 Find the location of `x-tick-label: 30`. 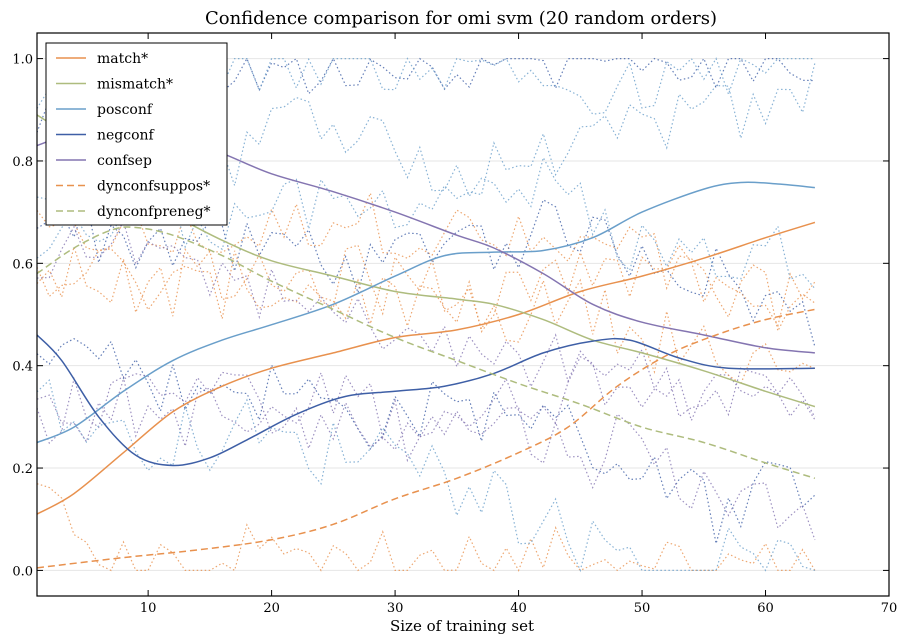

x-tick-label: 30 is located at coordinates (395, 608).